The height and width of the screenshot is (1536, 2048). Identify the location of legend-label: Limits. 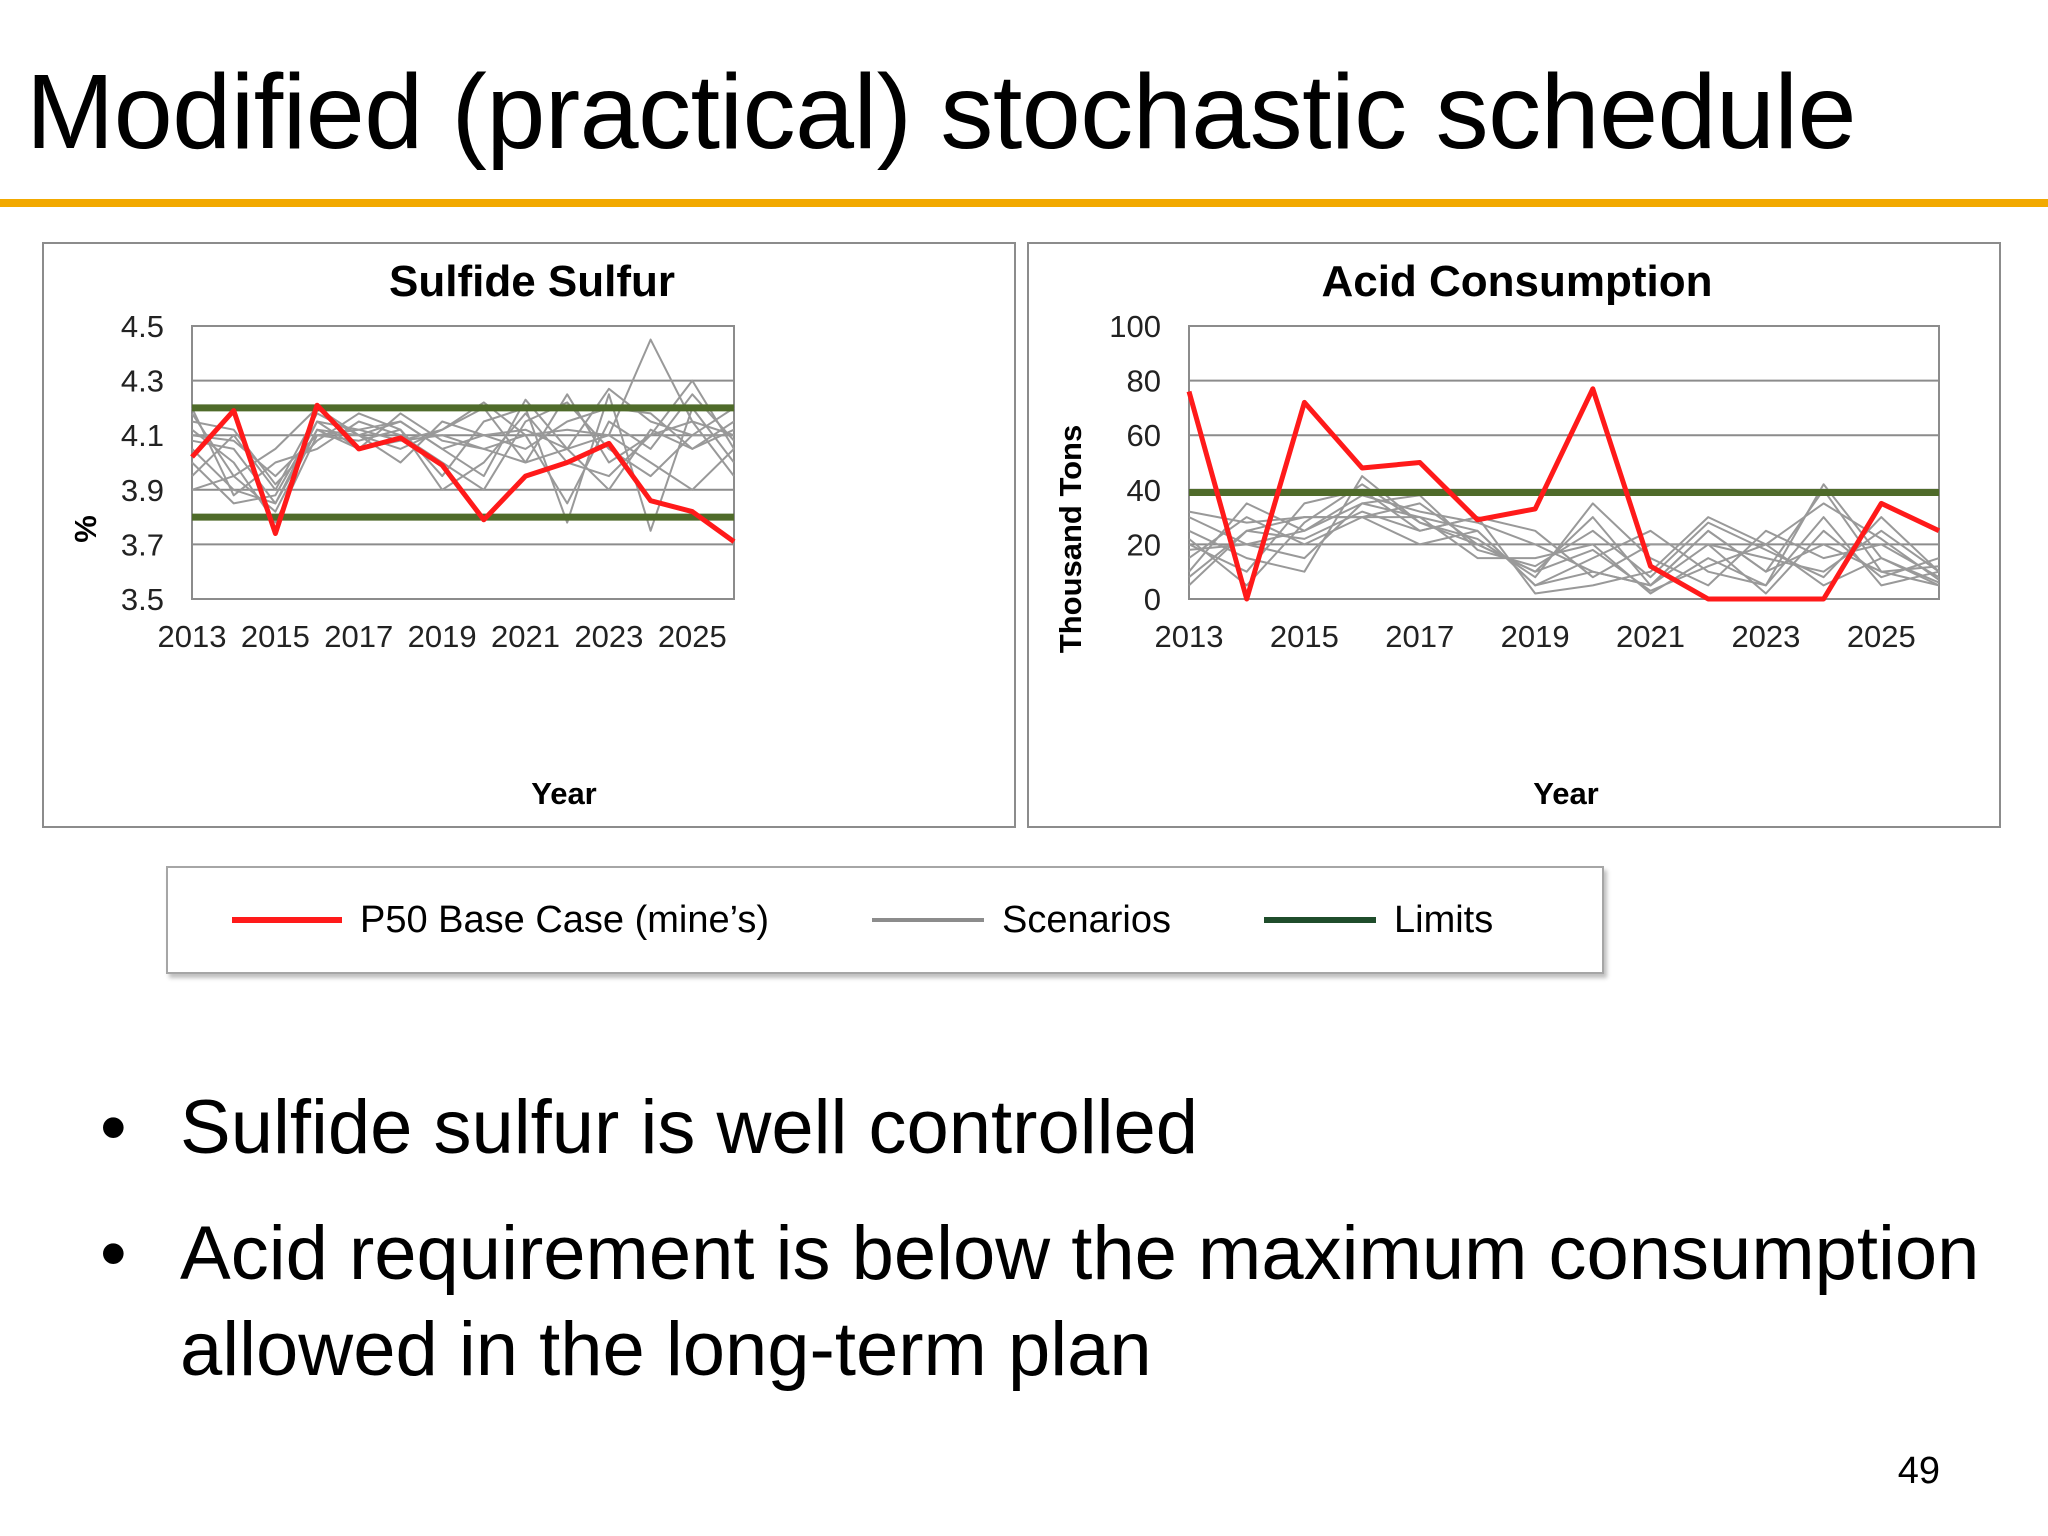
(1444, 919).